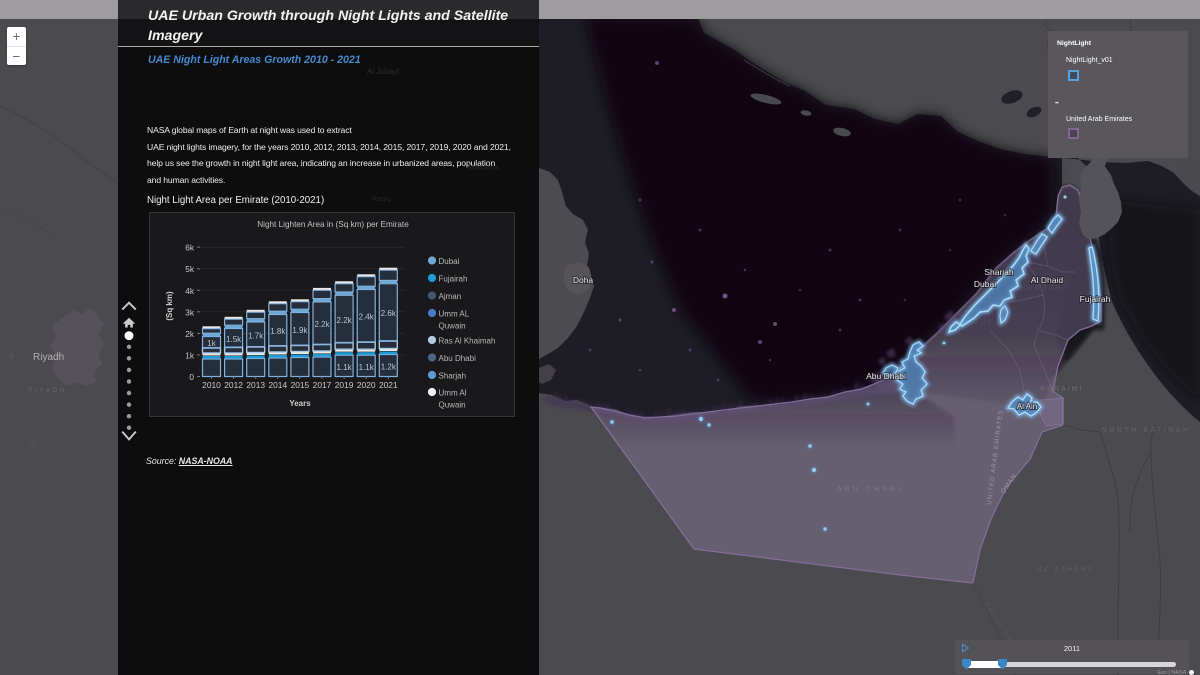  I want to click on svg-text: 2k, so click(190, 334).